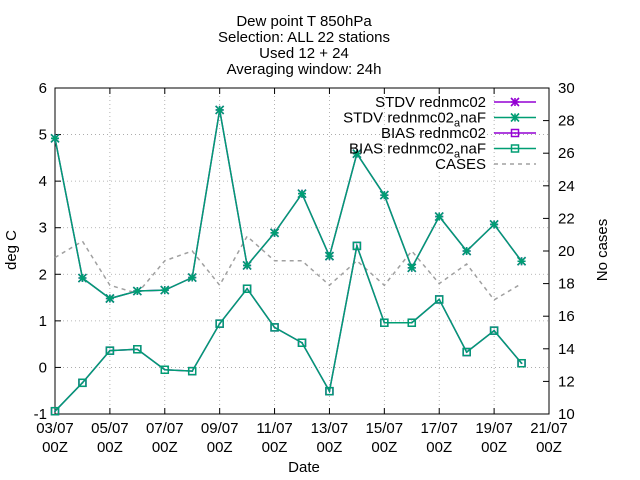  I want to click on y-tick-label: 1, so click(43, 321).